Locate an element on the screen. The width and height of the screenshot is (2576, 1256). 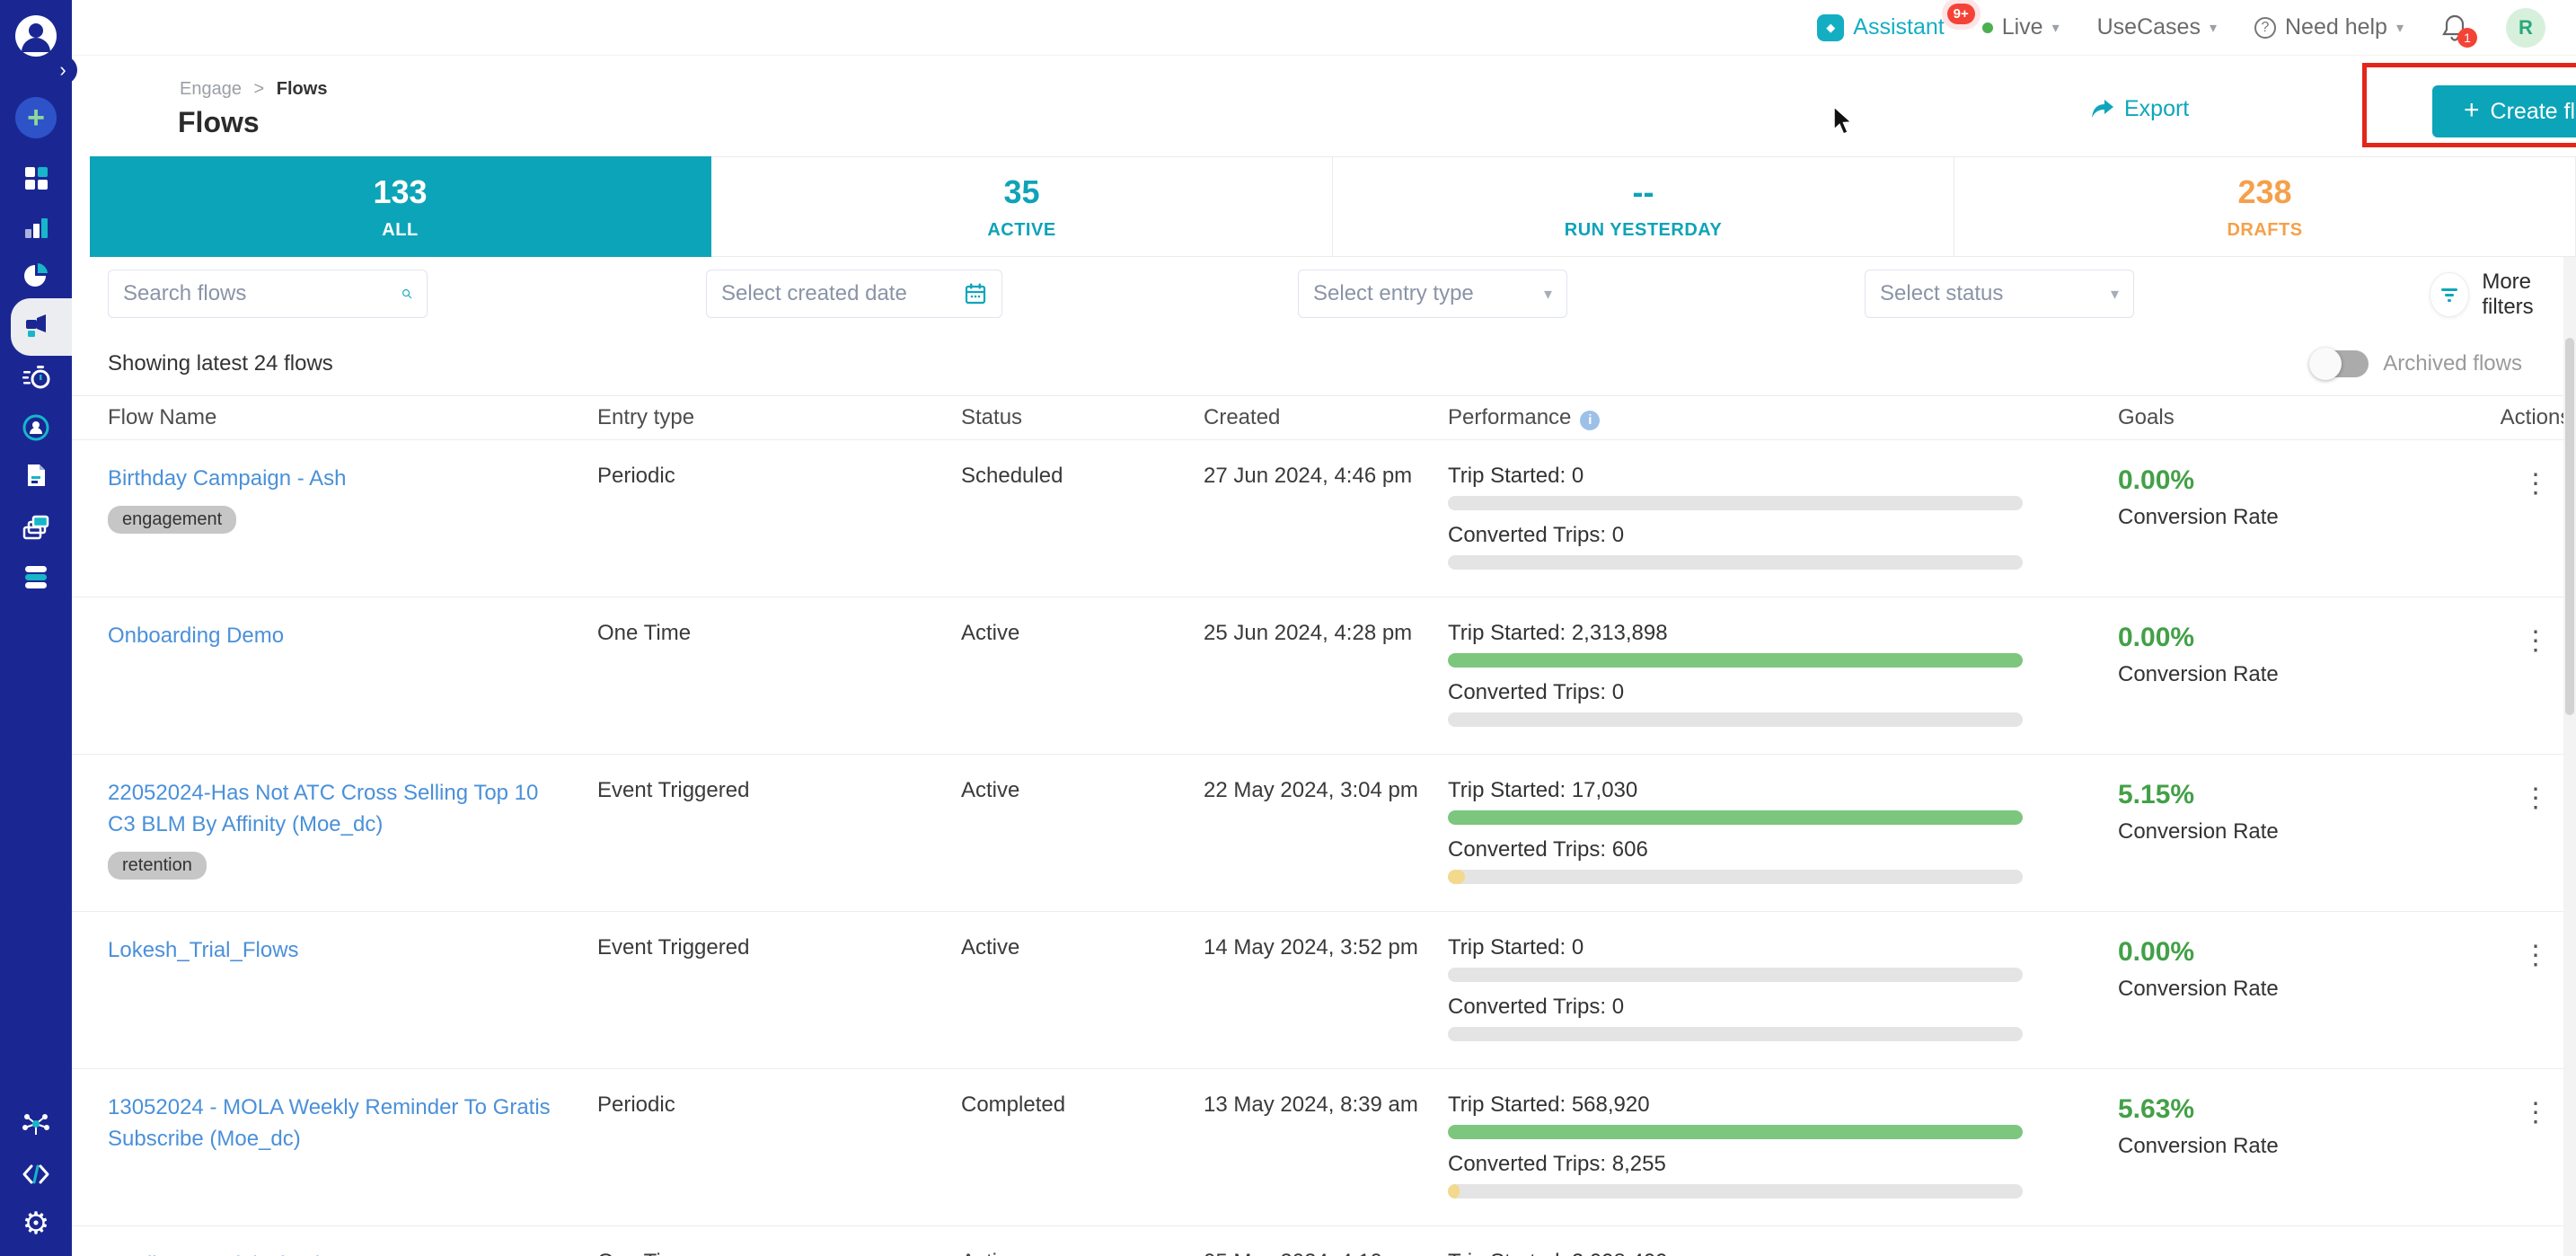
converted-trips-label: Converted Trips: 606 is located at coordinates (1548, 849).